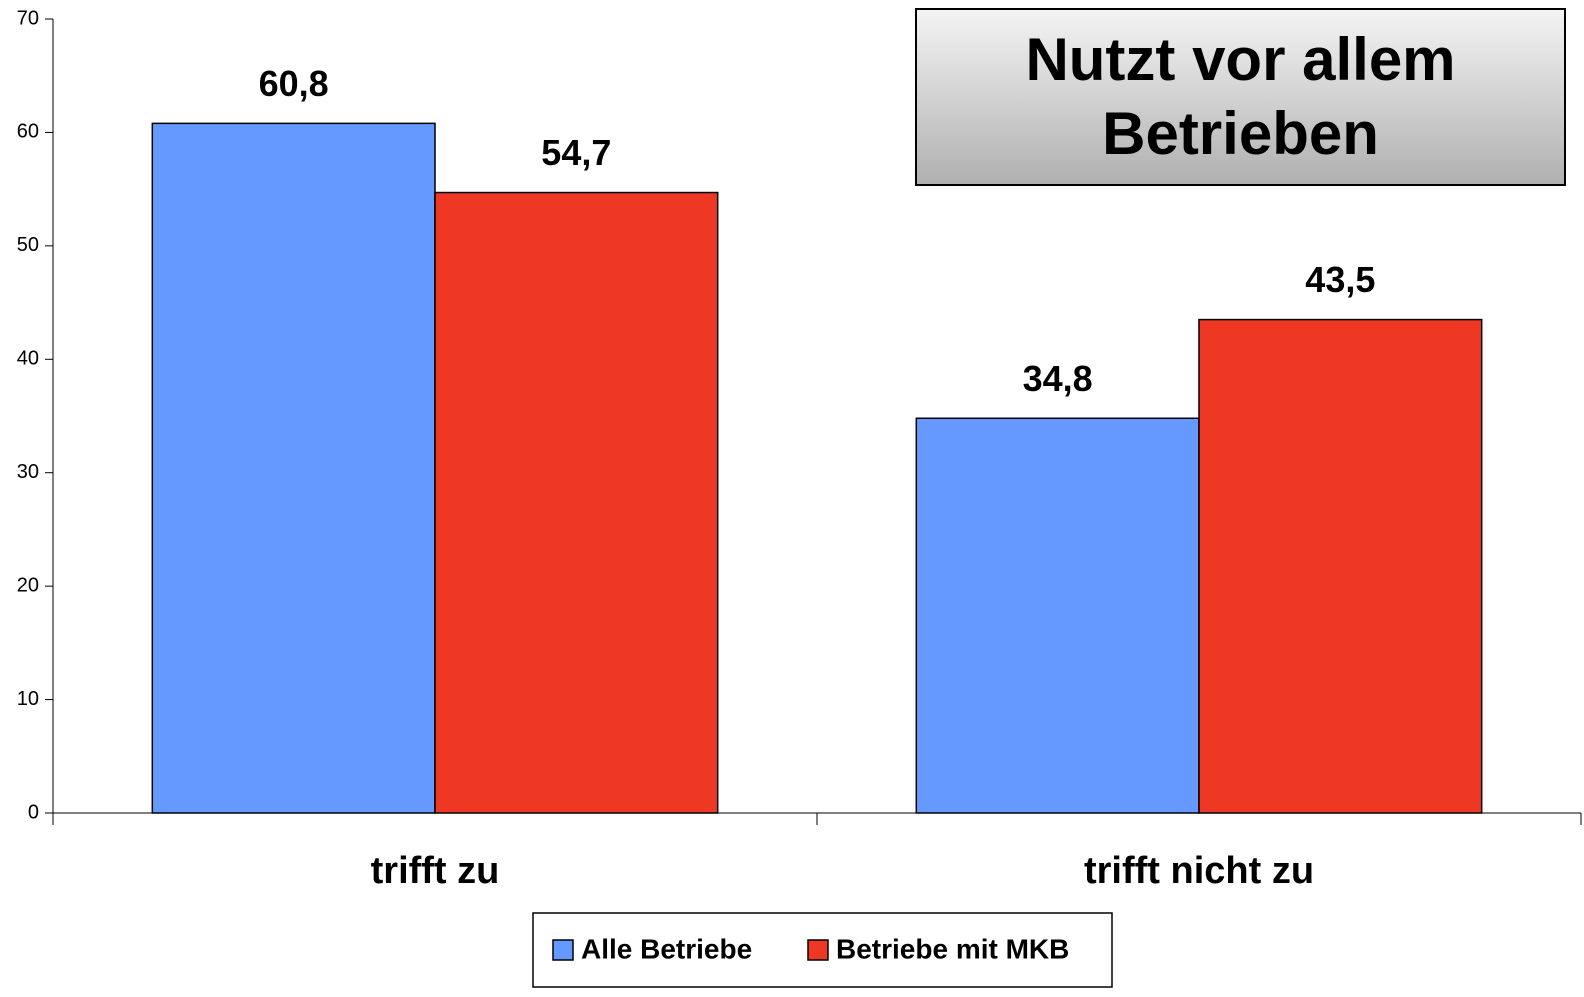 The image size is (1584, 997). What do you see at coordinates (28, 245) in the screenshot?
I see `y-tick-label: 50` at bounding box center [28, 245].